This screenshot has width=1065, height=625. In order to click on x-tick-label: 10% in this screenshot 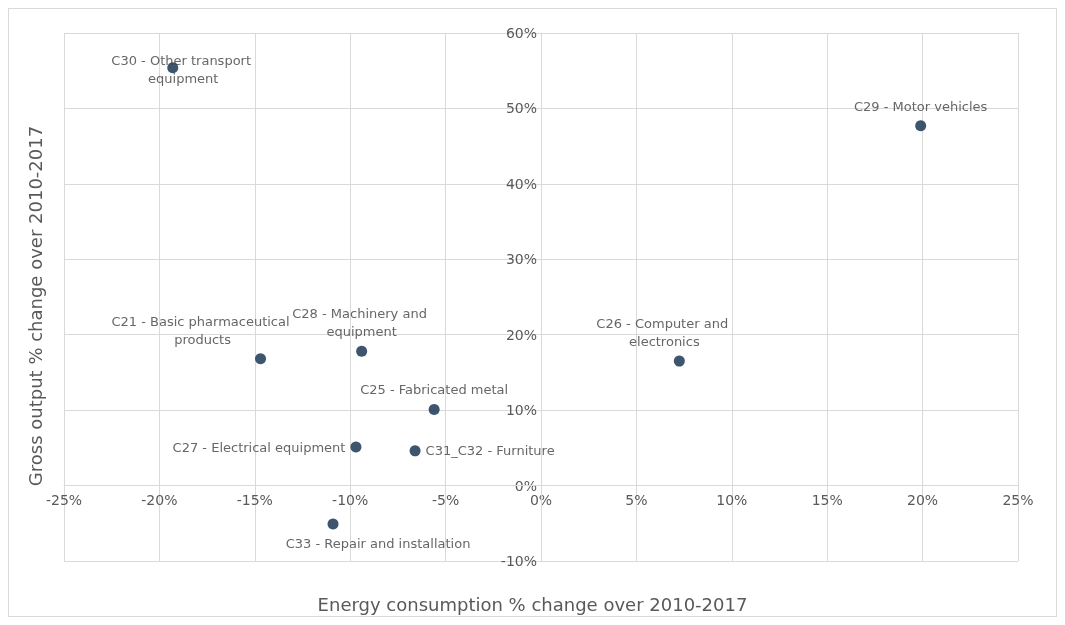, I will do `click(732, 499)`.